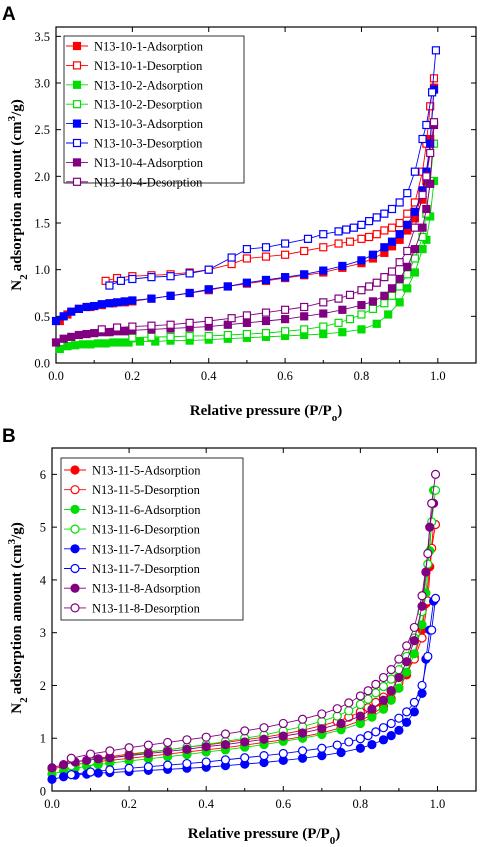 Image resolution: width=484 pixels, height=847 pixels. Describe the element at coordinates (134, 105) in the screenshot. I see `legend-entry: N13-10-2-Desorption` at that location.